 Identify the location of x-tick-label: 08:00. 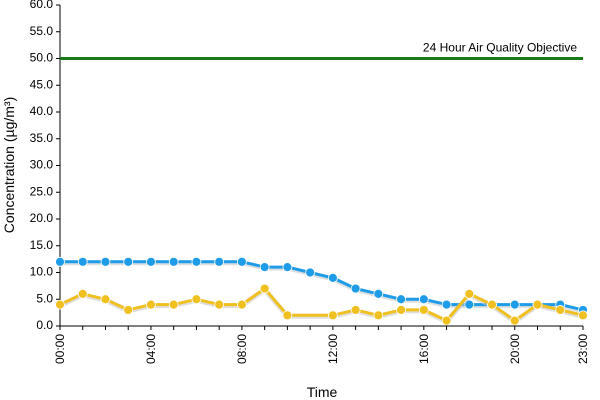
(242, 349).